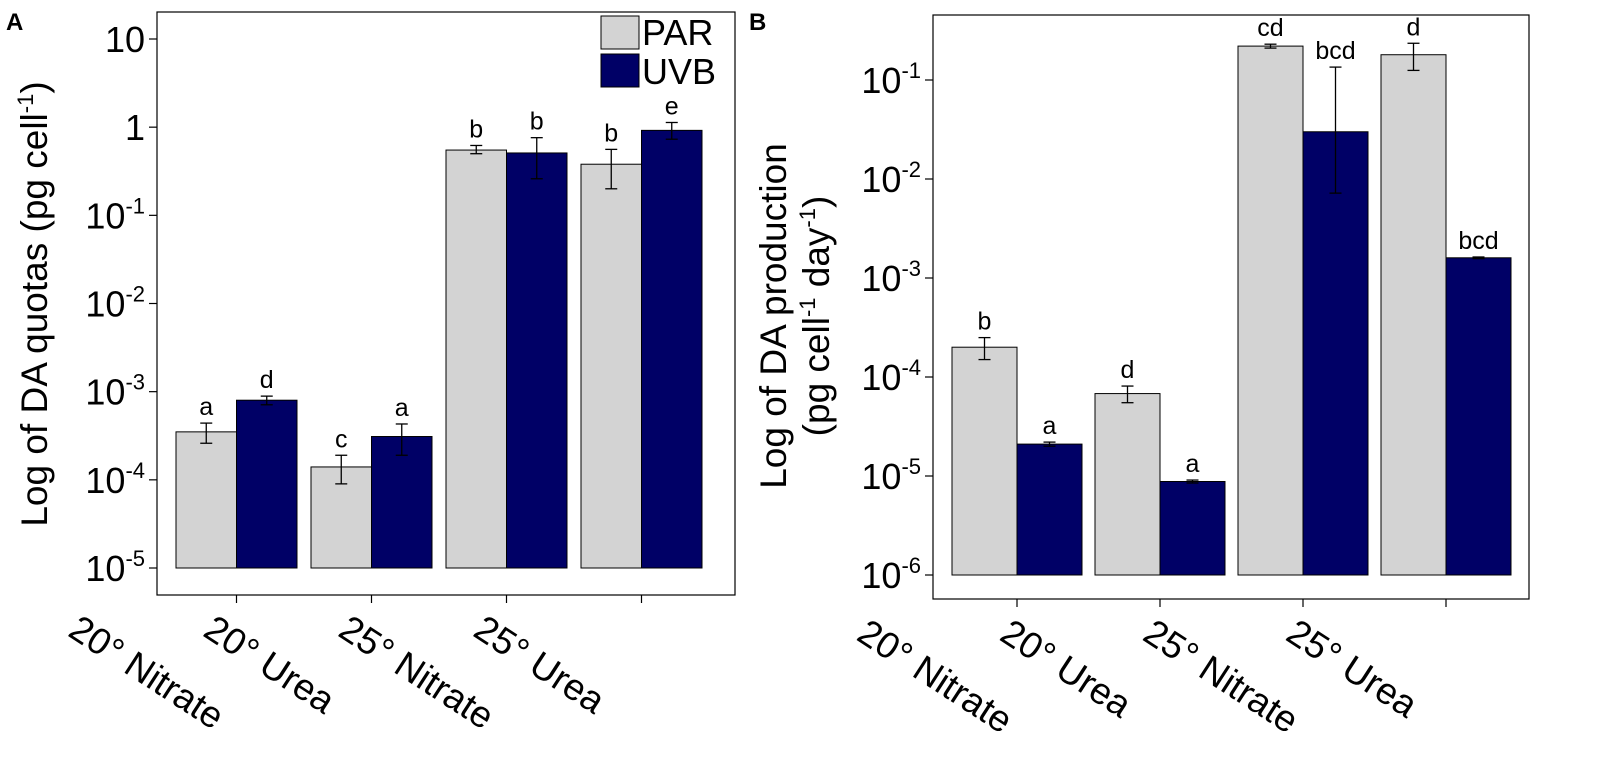 This screenshot has height=784, width=1612. I want to click on panel-a-significance-letters: a d c a b b b e, so click(438, 272).